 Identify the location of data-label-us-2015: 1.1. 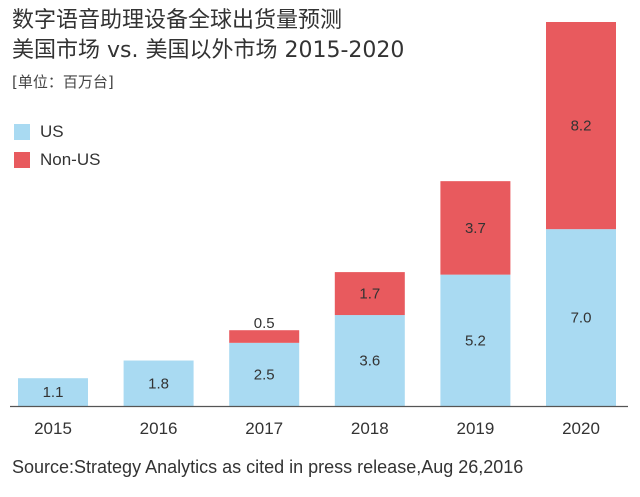
(53, 392).